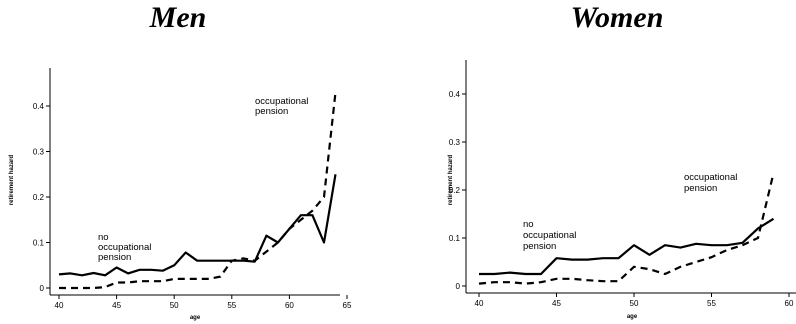  I want to click on women-x-tick-label: 55, so click(711, 303).